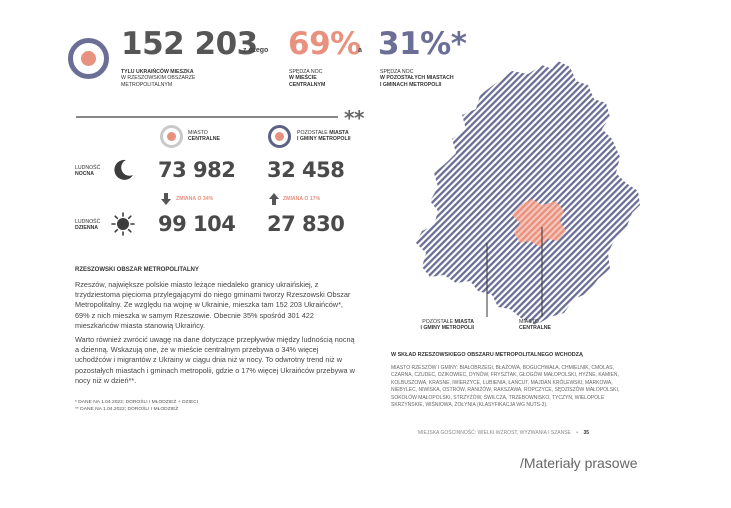 Image resolution: width=731 pixels, height=508 pixels. What do you see at coordinates (447, 328) in the screenshot?
I see `map-label-others-line2: I GMINY METROPOLII` at bounding box center [447, 328].